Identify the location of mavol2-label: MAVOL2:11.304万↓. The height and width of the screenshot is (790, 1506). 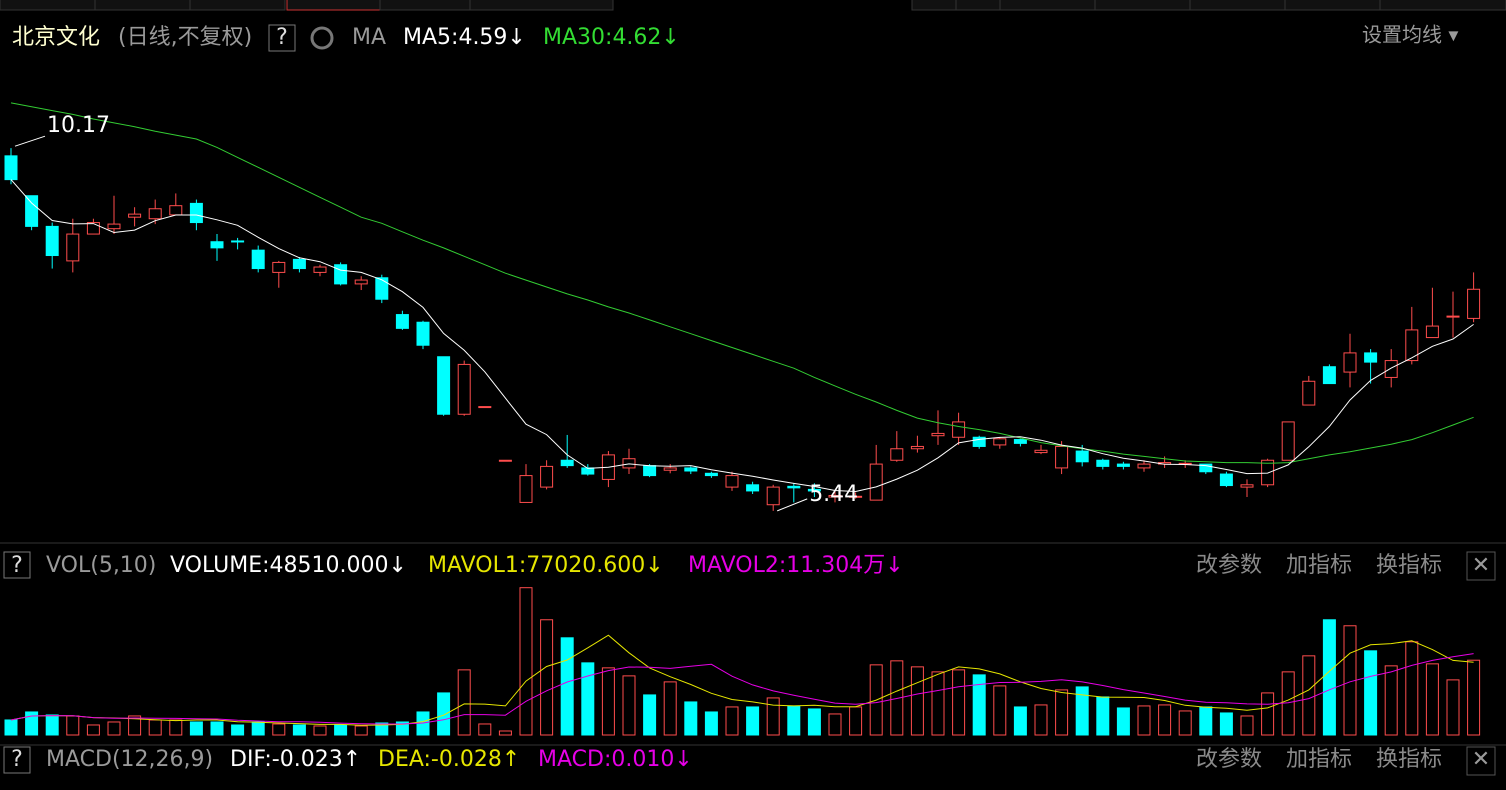
(796, 565).